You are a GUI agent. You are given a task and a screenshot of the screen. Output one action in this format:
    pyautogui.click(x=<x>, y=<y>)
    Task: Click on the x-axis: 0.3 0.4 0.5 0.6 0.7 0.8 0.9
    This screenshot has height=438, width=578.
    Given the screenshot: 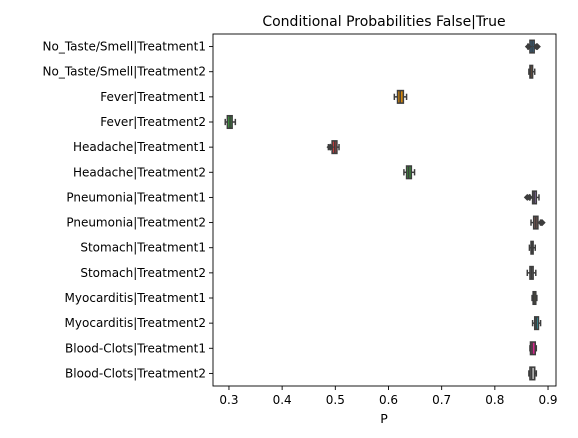 What is the action you would take?
    pyautogui.click(x=388, y=396)
    